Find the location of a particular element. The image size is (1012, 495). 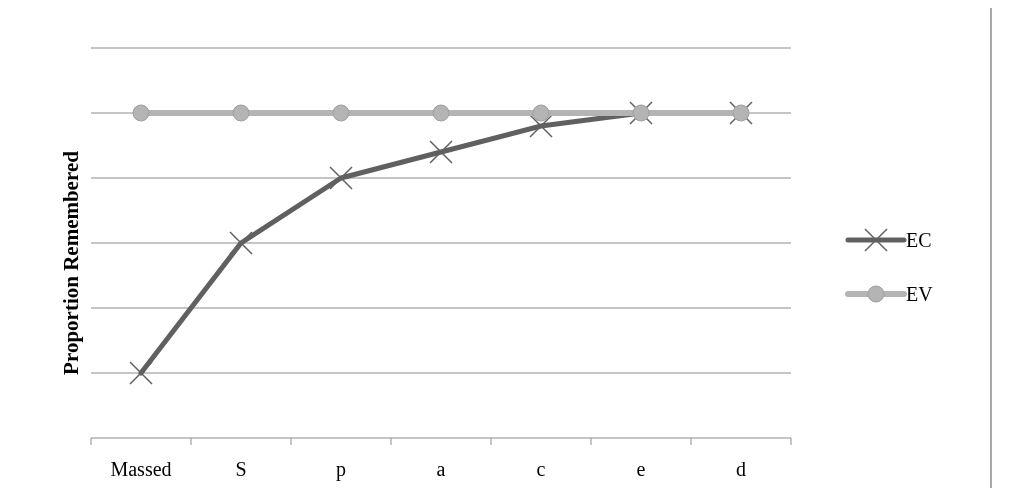

x-tick-label: S is located at coordinates (241, 469).